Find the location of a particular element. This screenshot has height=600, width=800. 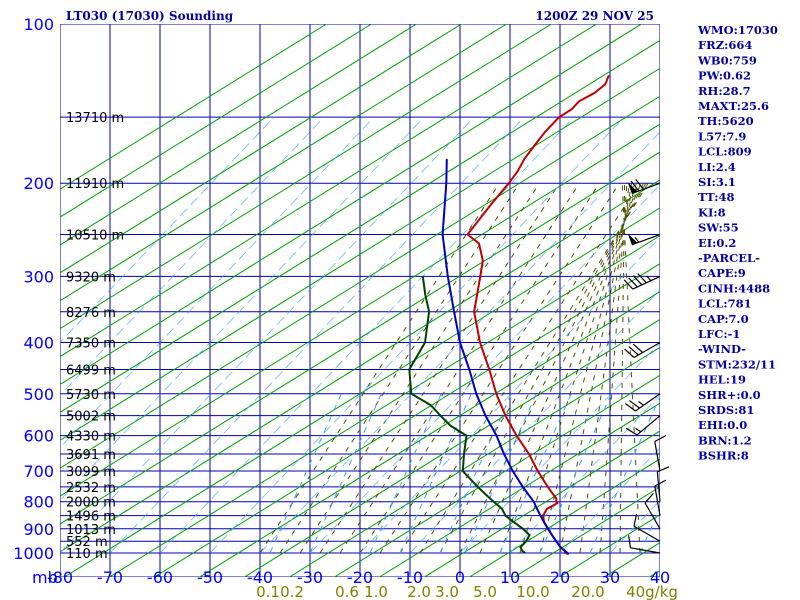

height-label: 1496 m is located at coordinates (91, 517).